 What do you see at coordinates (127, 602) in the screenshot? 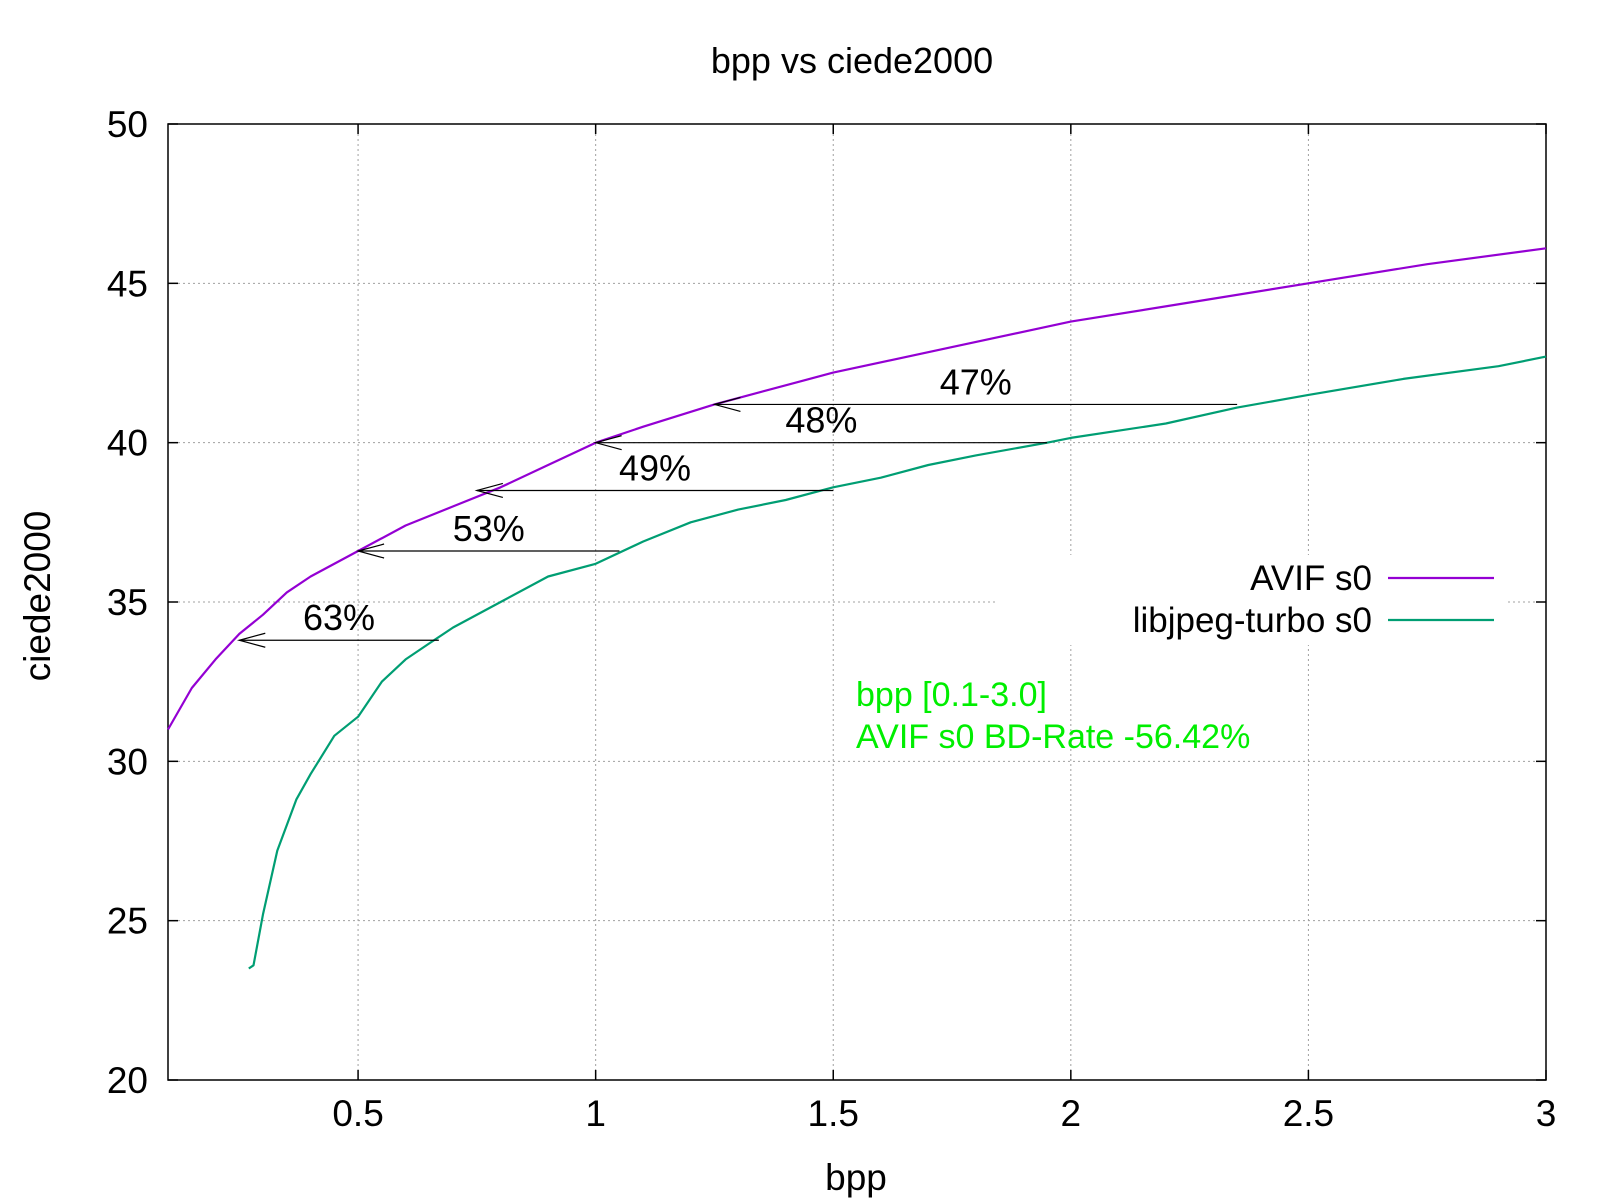
I see `y-tick-label: 35` at bounding box center [127, 602].